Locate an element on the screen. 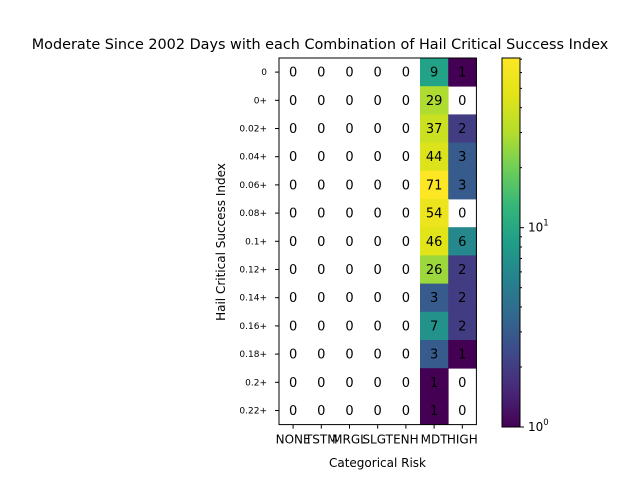 This screenshot has width=640, height=480. x-tick-label: MRGL is located at coordinates (349, 440).